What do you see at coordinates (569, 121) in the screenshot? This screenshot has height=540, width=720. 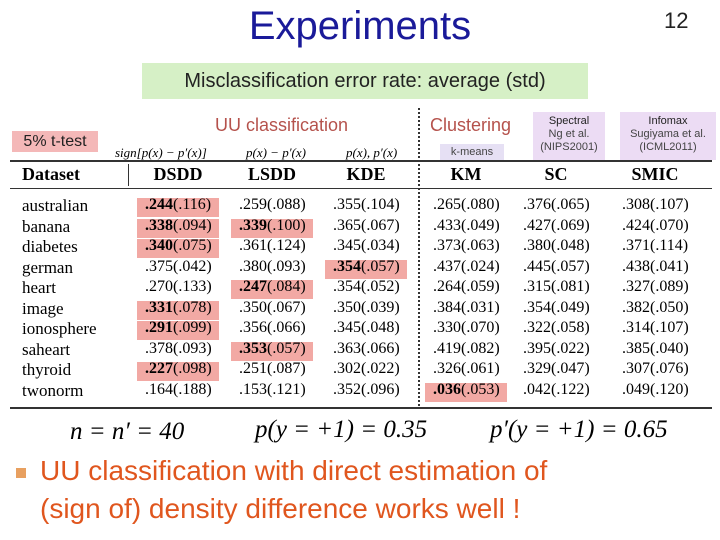 I see `ref-text: Spectral` at bounding box center [569, 121].